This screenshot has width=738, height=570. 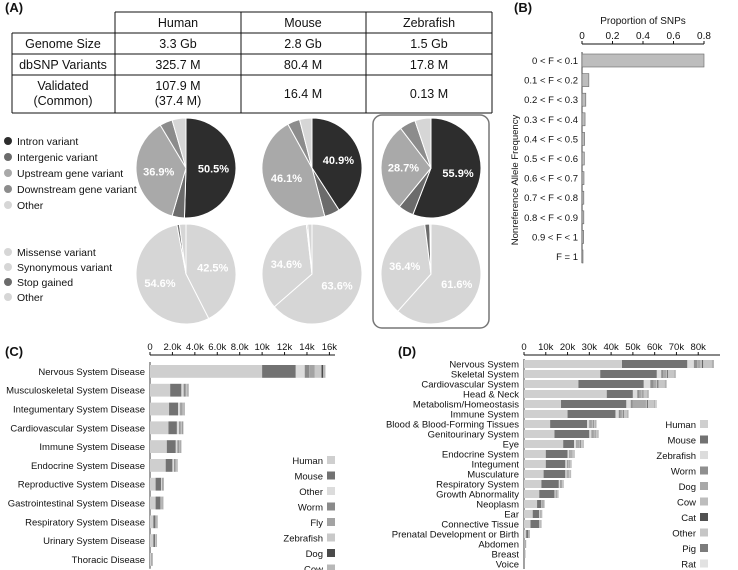 I want to click on panel-d-bar-musculature-zebrafish, so click(x=566, y=474).